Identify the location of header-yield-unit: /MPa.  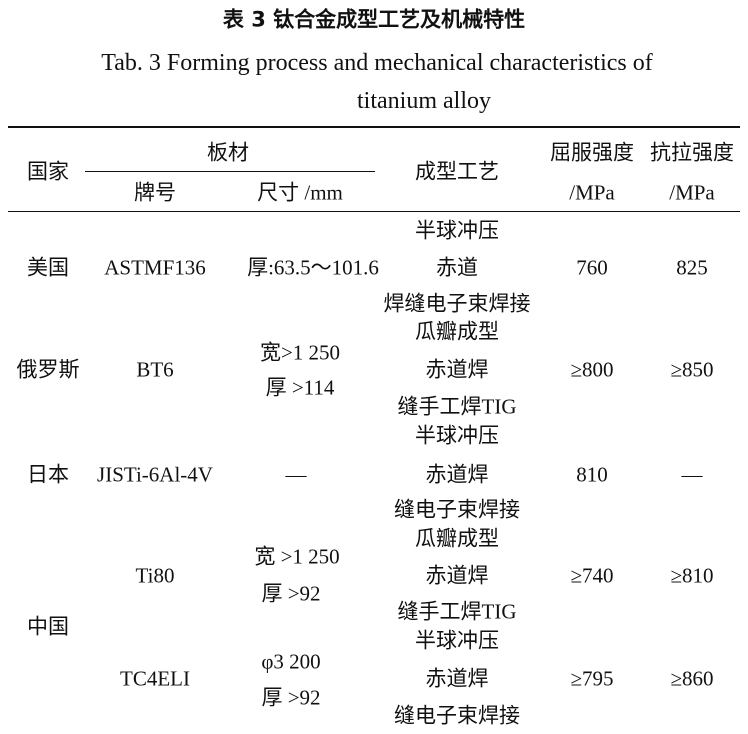
(592, 192).